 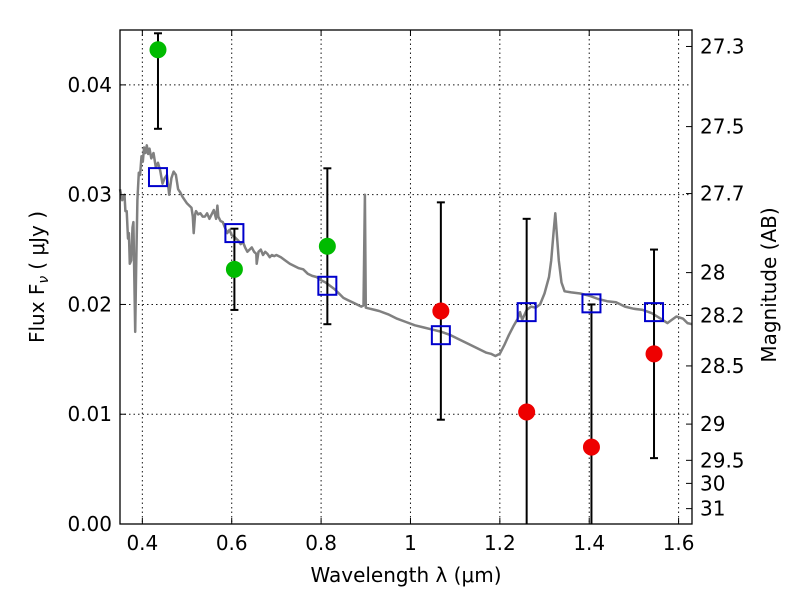 What do you see at coordinates (89, 85) in the screenshot?
I see `y-tick-label: 0.04` at bounding box center [89, 85].